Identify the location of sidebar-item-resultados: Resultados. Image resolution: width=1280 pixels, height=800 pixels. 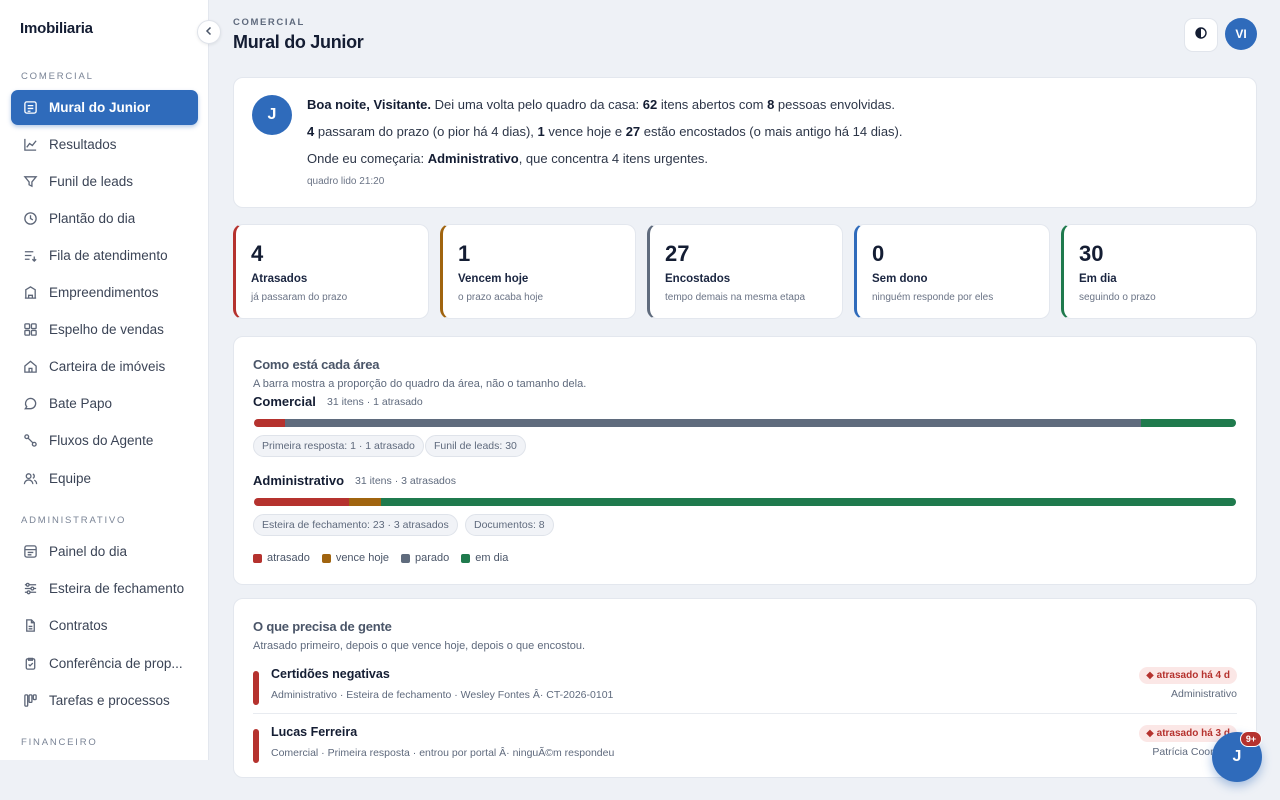
(104, 144).